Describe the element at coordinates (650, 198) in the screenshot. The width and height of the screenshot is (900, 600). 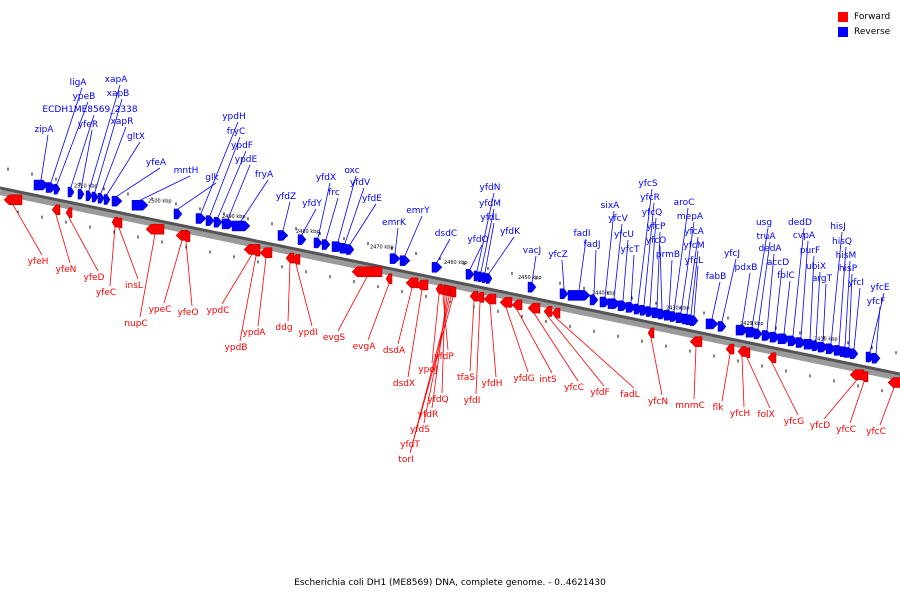
I see `reverse-gene-label: yfcR` at that location.